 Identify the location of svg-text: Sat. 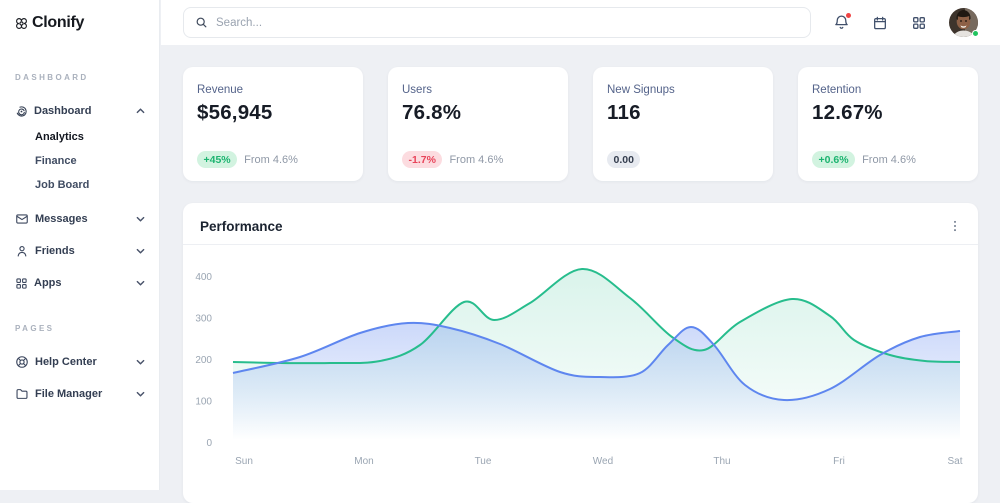
(954, 461).